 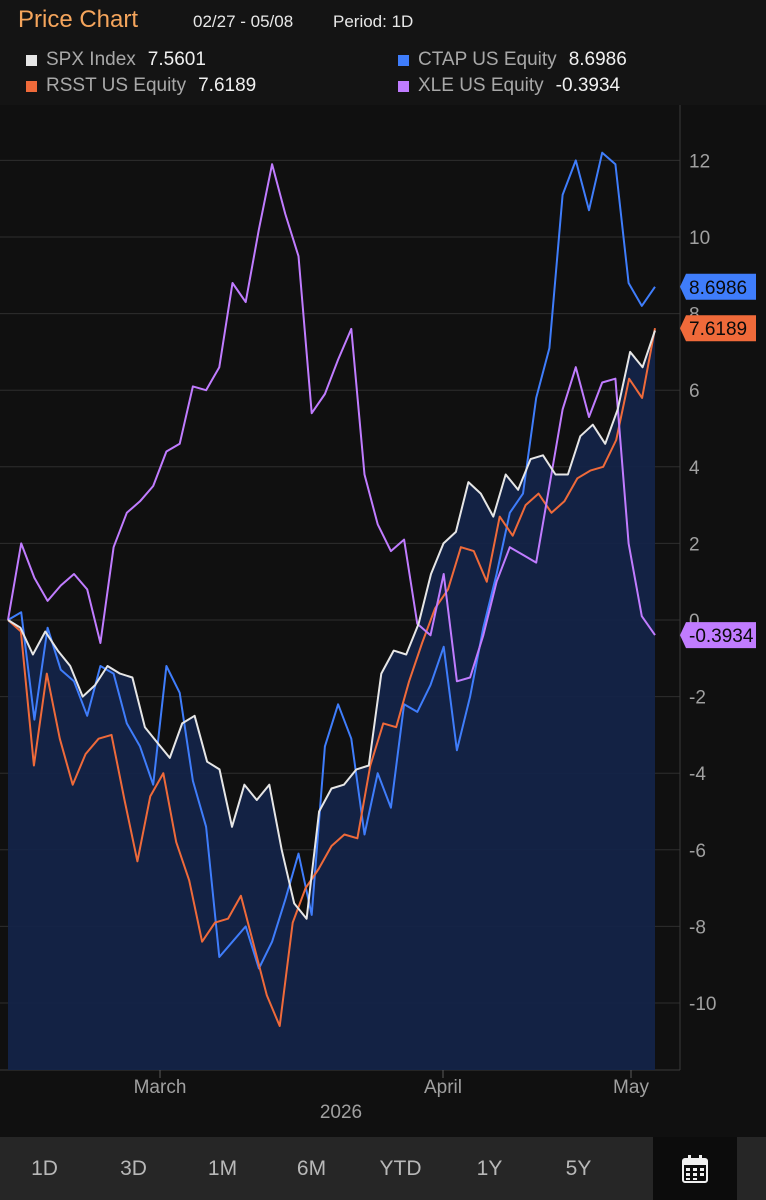 What do you see at coordinates (160, 1087) in the screenshot?
I see `x-tick-label: March` at bounding box center [160, 1087].